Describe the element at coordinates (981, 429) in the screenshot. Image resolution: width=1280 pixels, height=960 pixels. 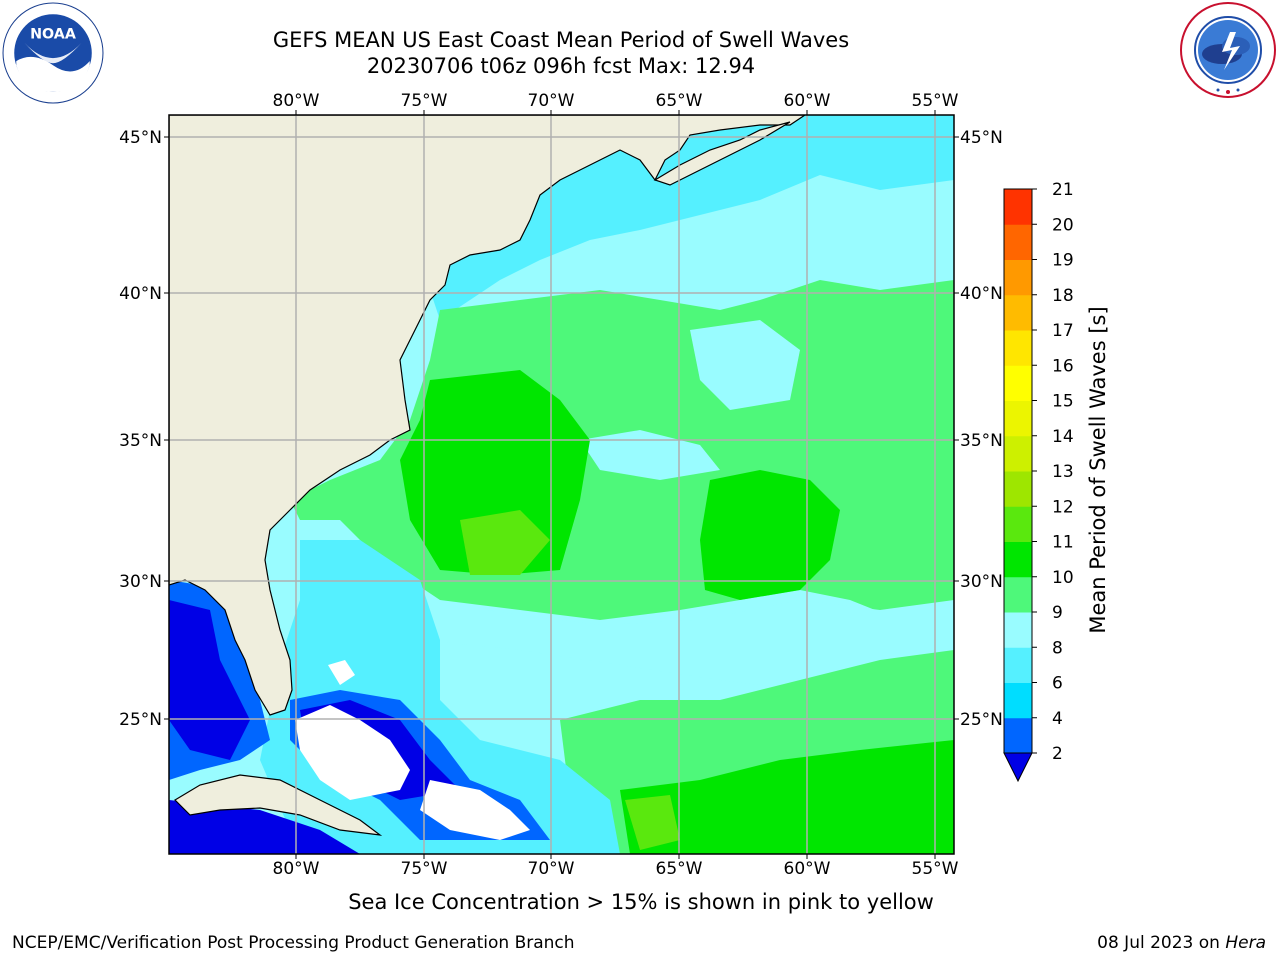
I see `lat-labels-right: 45°N 40°N 35°N 30°N 25°N` at that location.